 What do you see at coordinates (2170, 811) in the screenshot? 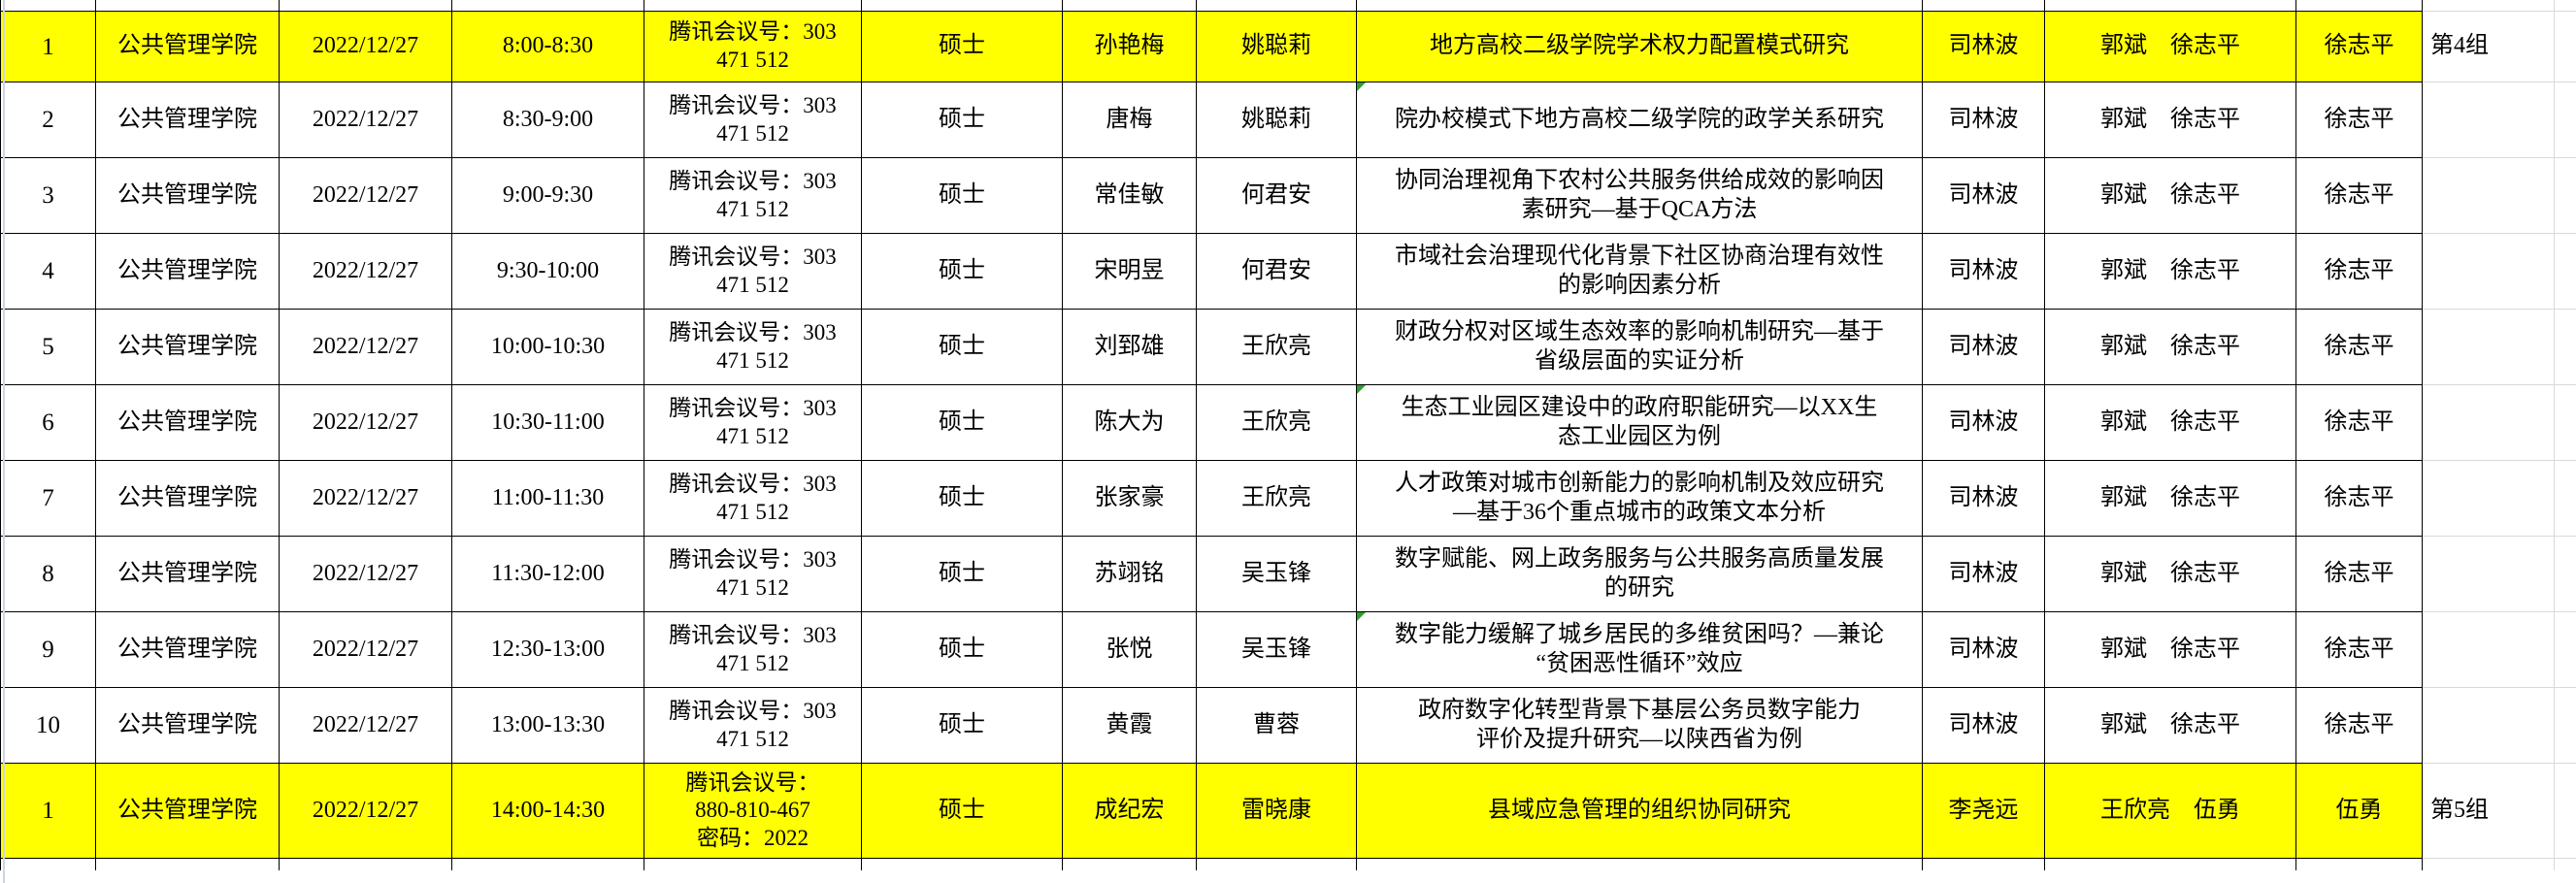
I see `cell-committee-members: 王欣亮 伍勇` at bounding box center [2170, 811].